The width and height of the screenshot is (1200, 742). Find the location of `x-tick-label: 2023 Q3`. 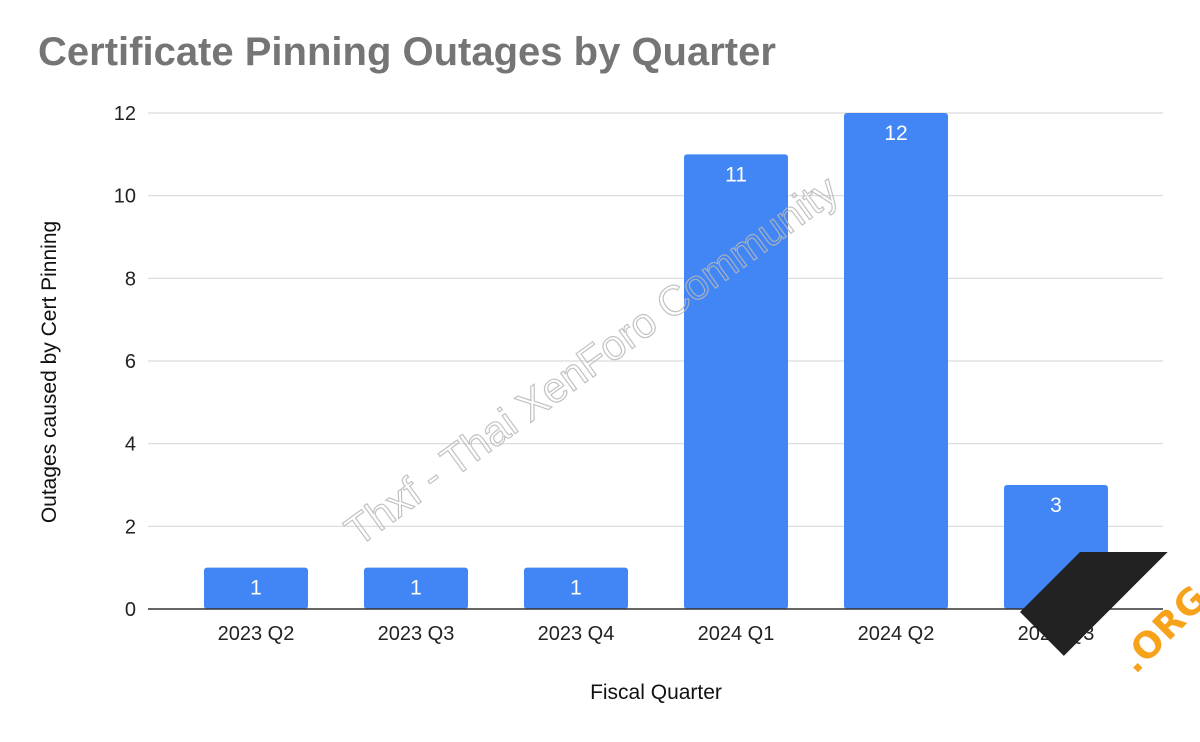

x-tick-label: 2023 Q3 is located at coordinates (416, 634).